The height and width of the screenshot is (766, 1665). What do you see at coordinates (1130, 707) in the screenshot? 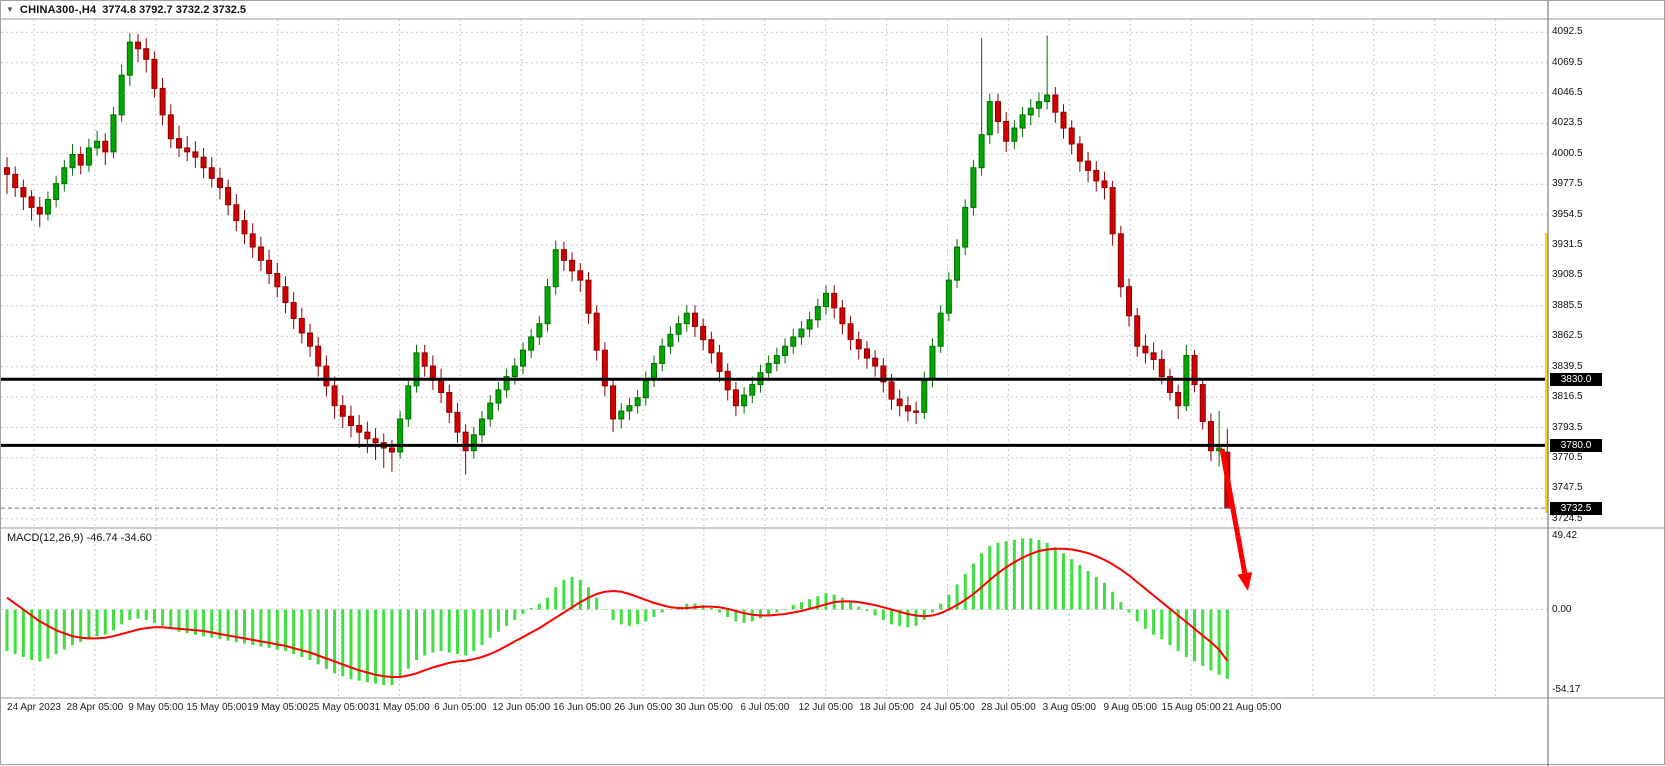
I see `time-axis-label: 9 Aug 05:00` at bounding box center [1130, 707].